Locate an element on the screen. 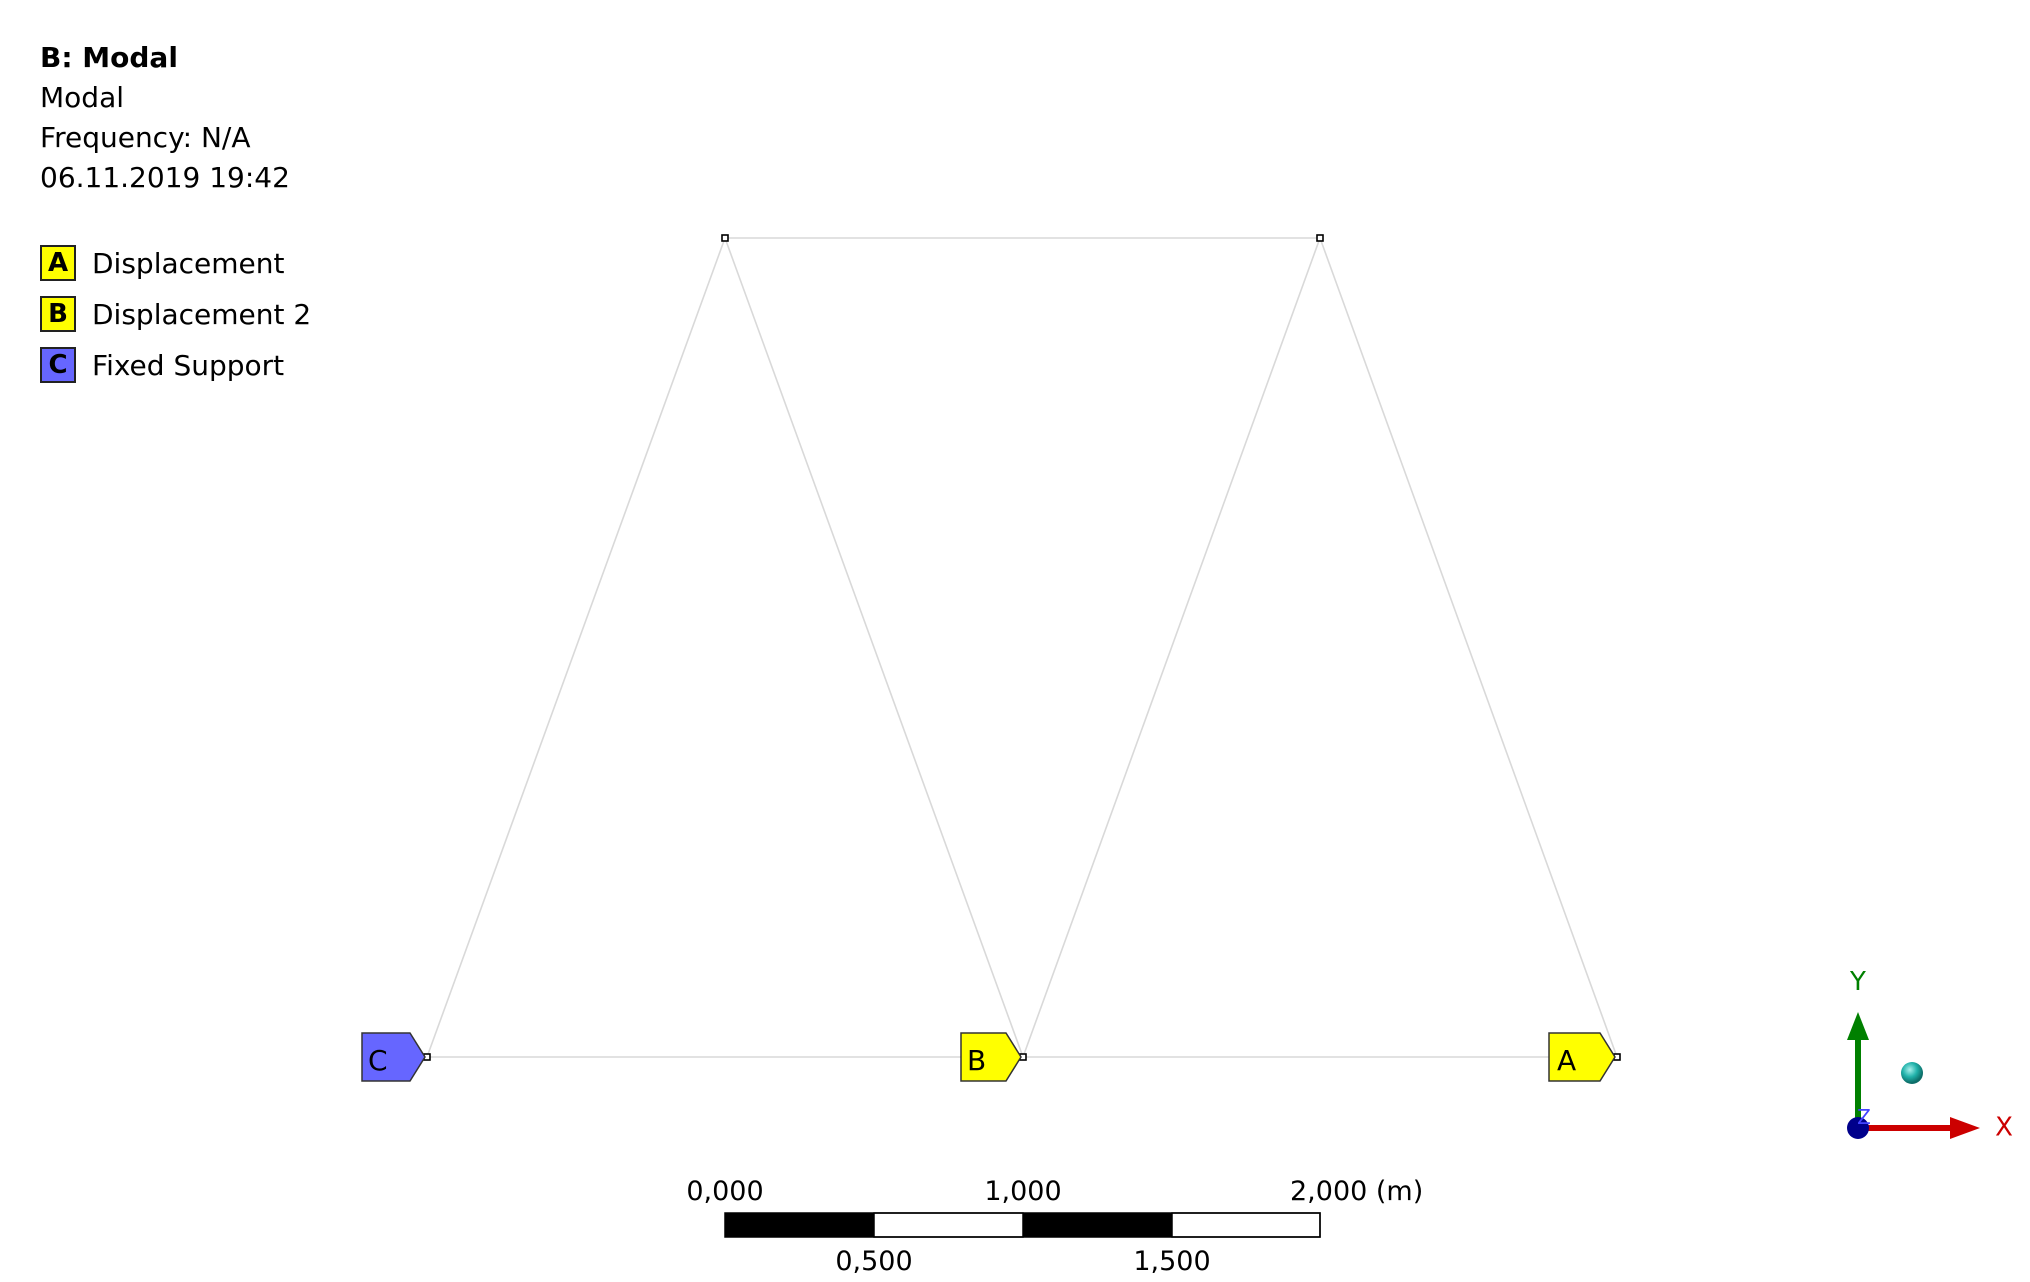  analysis-timestamp: 06.11.2019 19:42 is located at coordinates (165, 177).